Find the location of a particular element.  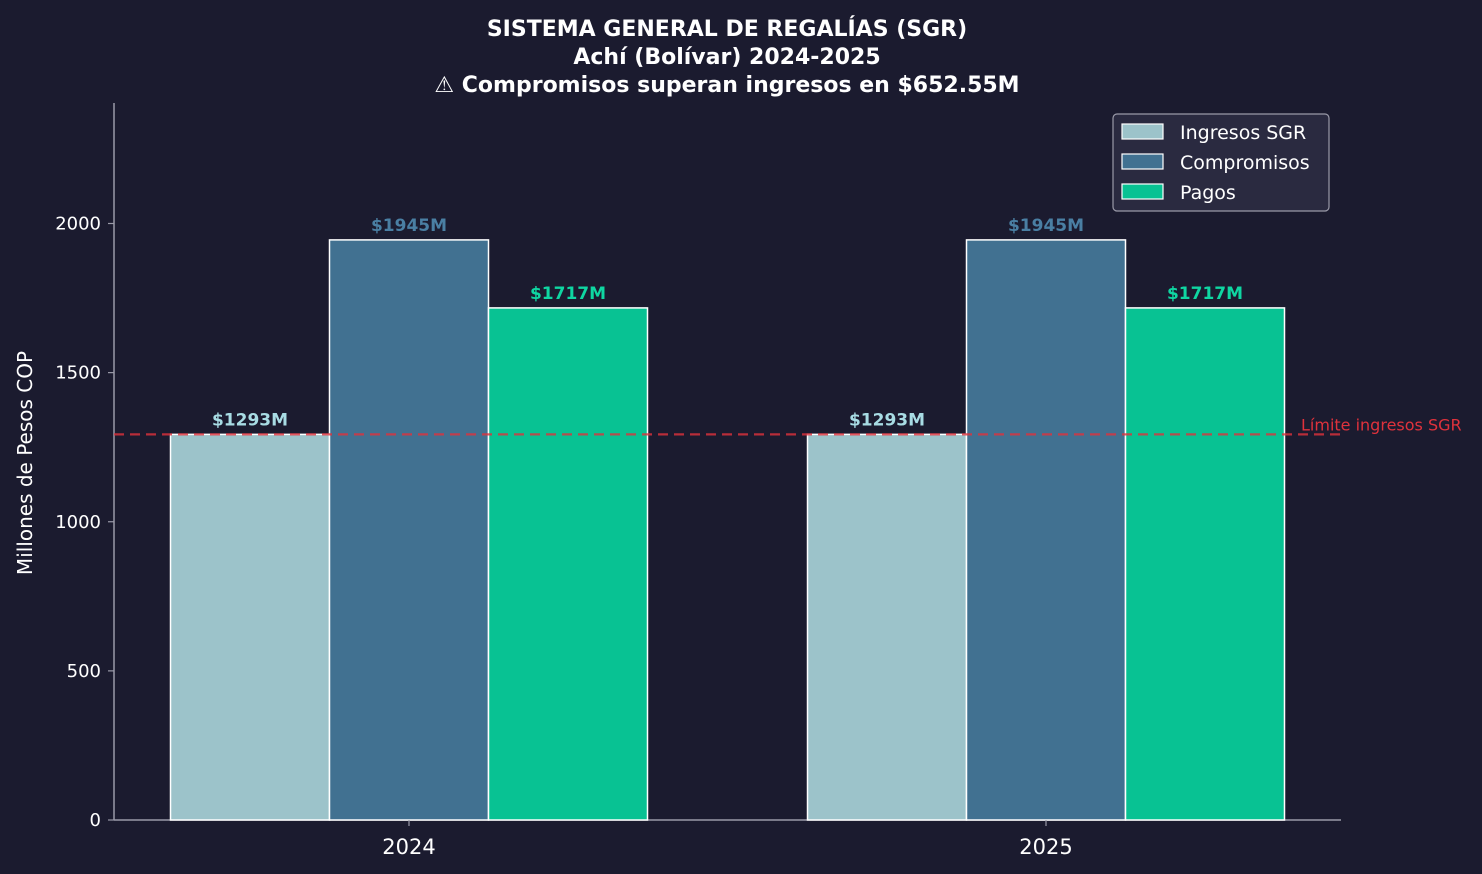

y-tick-label: 0 is located at coordinates (95, 820).